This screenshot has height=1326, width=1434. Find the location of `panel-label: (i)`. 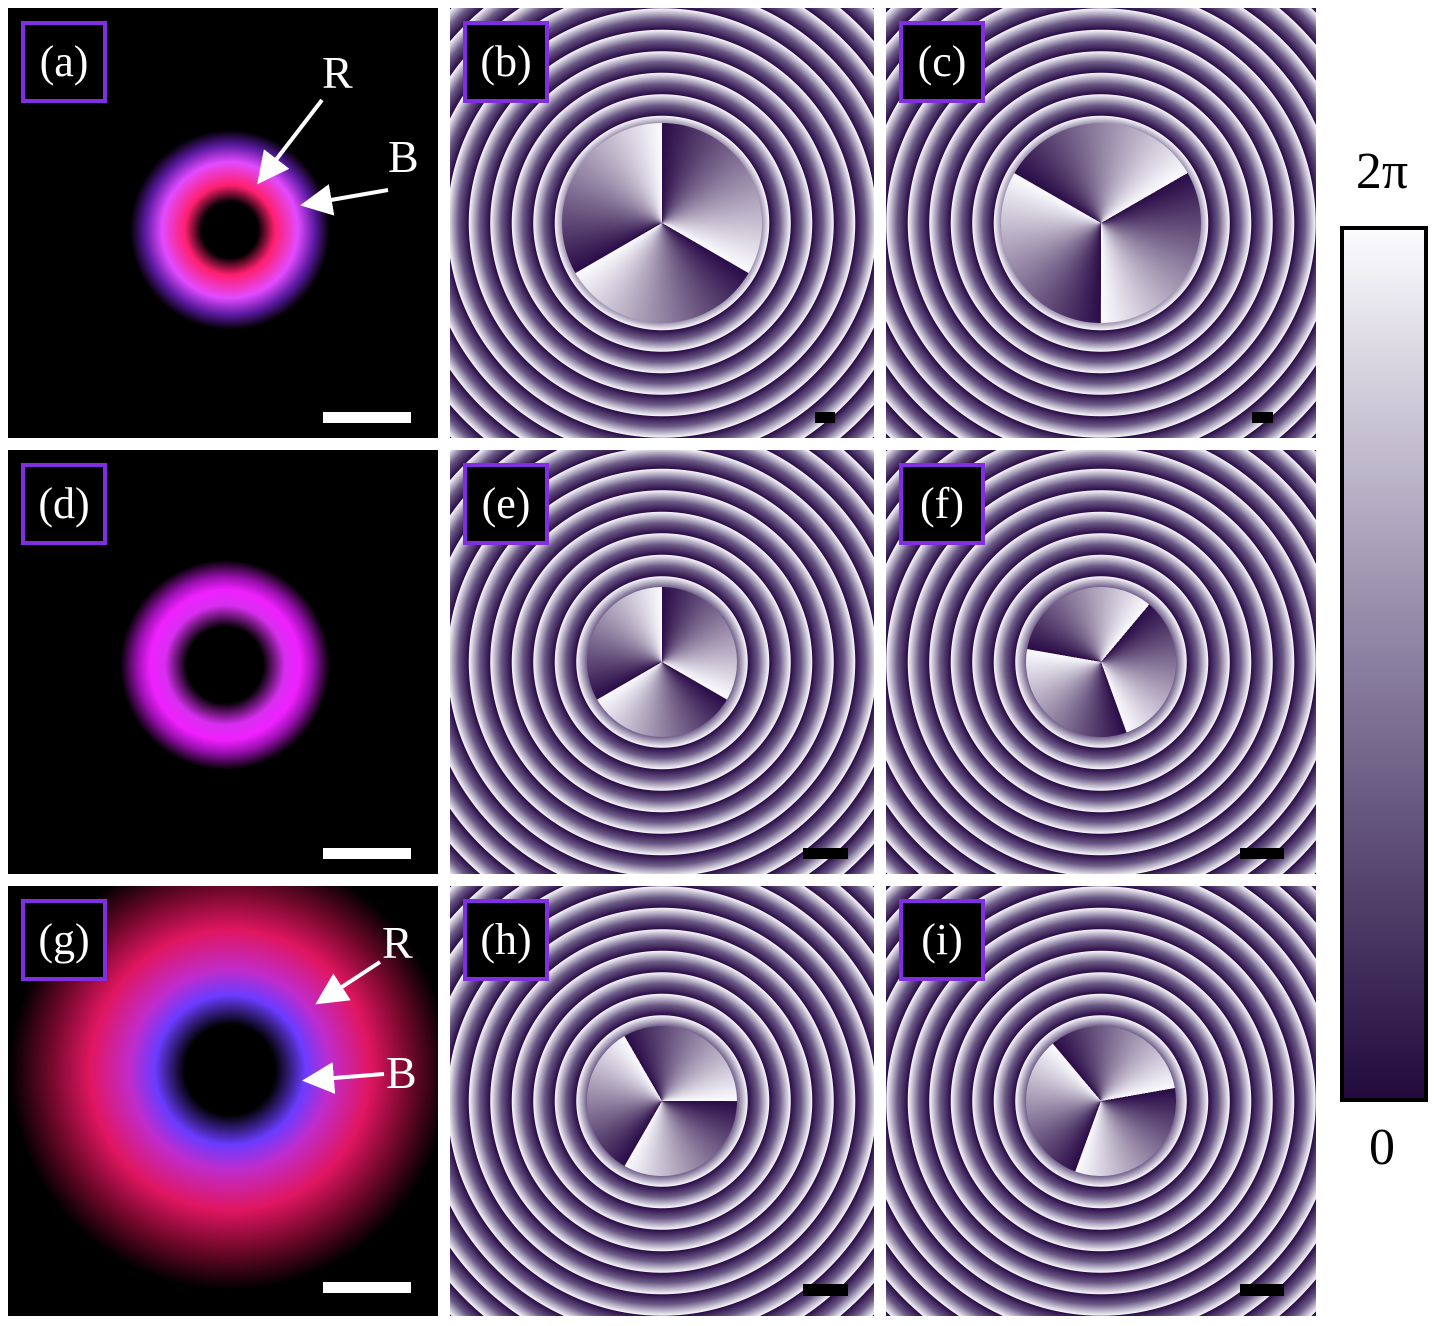

panel-label: (i) is located at coordinates (942, 940).